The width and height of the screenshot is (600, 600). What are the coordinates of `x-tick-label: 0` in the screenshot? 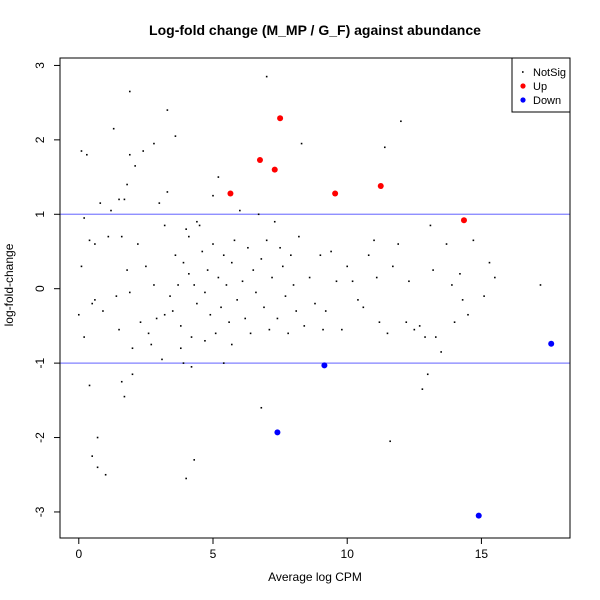 It's located at (78, 554).